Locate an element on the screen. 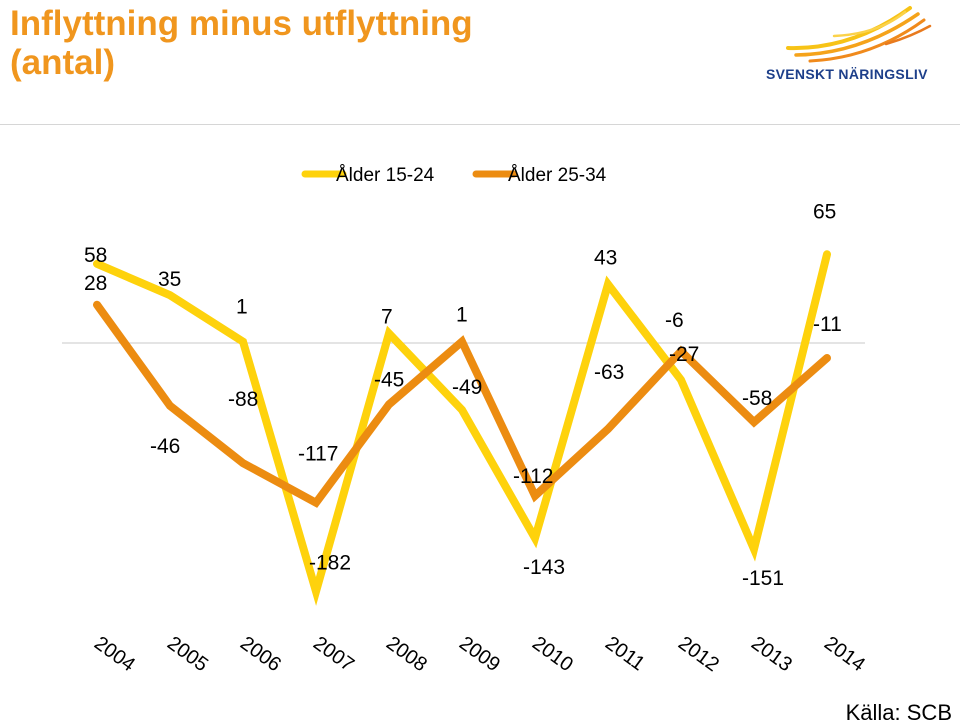 This screenshot has height=726, width=960. legend-label: Ålder 25-34 is located at coordinates (557, 175).